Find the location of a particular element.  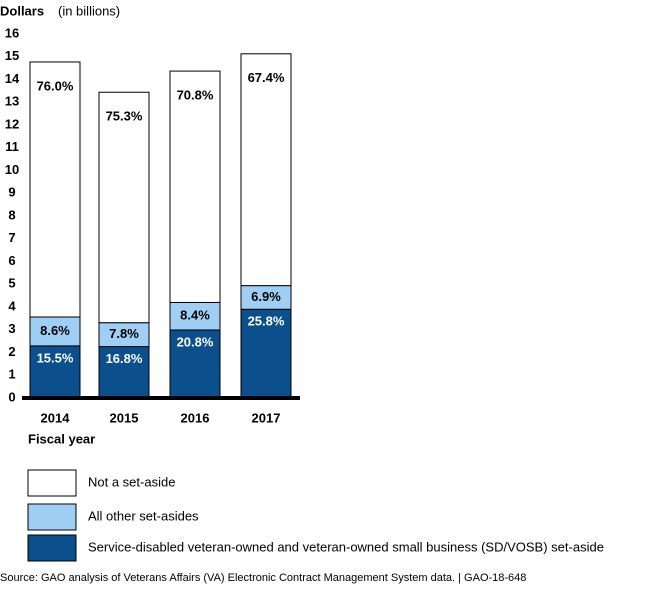

y-tick-label: 5 is located at coordinates (11, 283).